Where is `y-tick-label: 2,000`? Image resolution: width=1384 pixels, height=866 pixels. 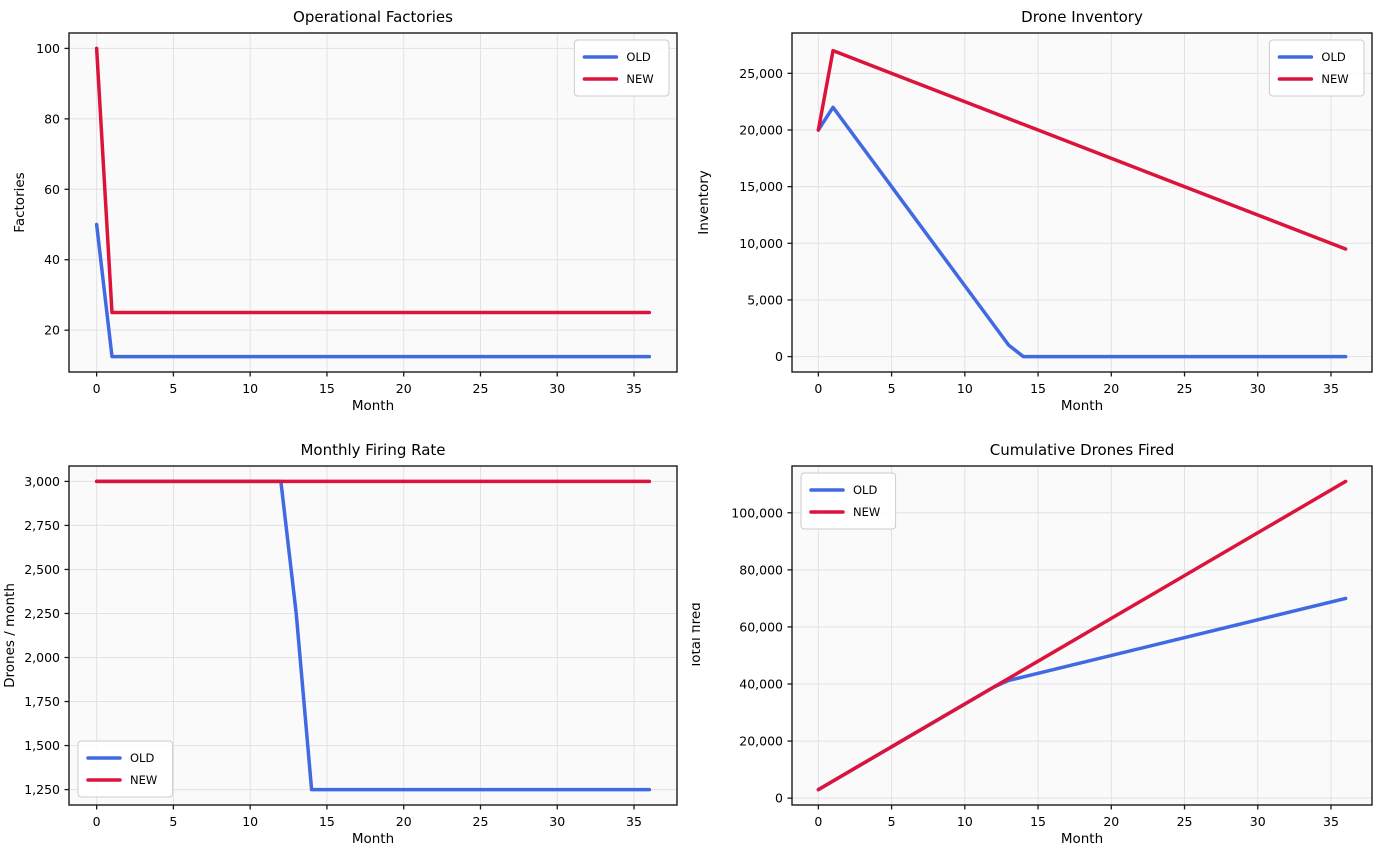 y-tick-label: 2,000 is located at coordinates (42, 657).